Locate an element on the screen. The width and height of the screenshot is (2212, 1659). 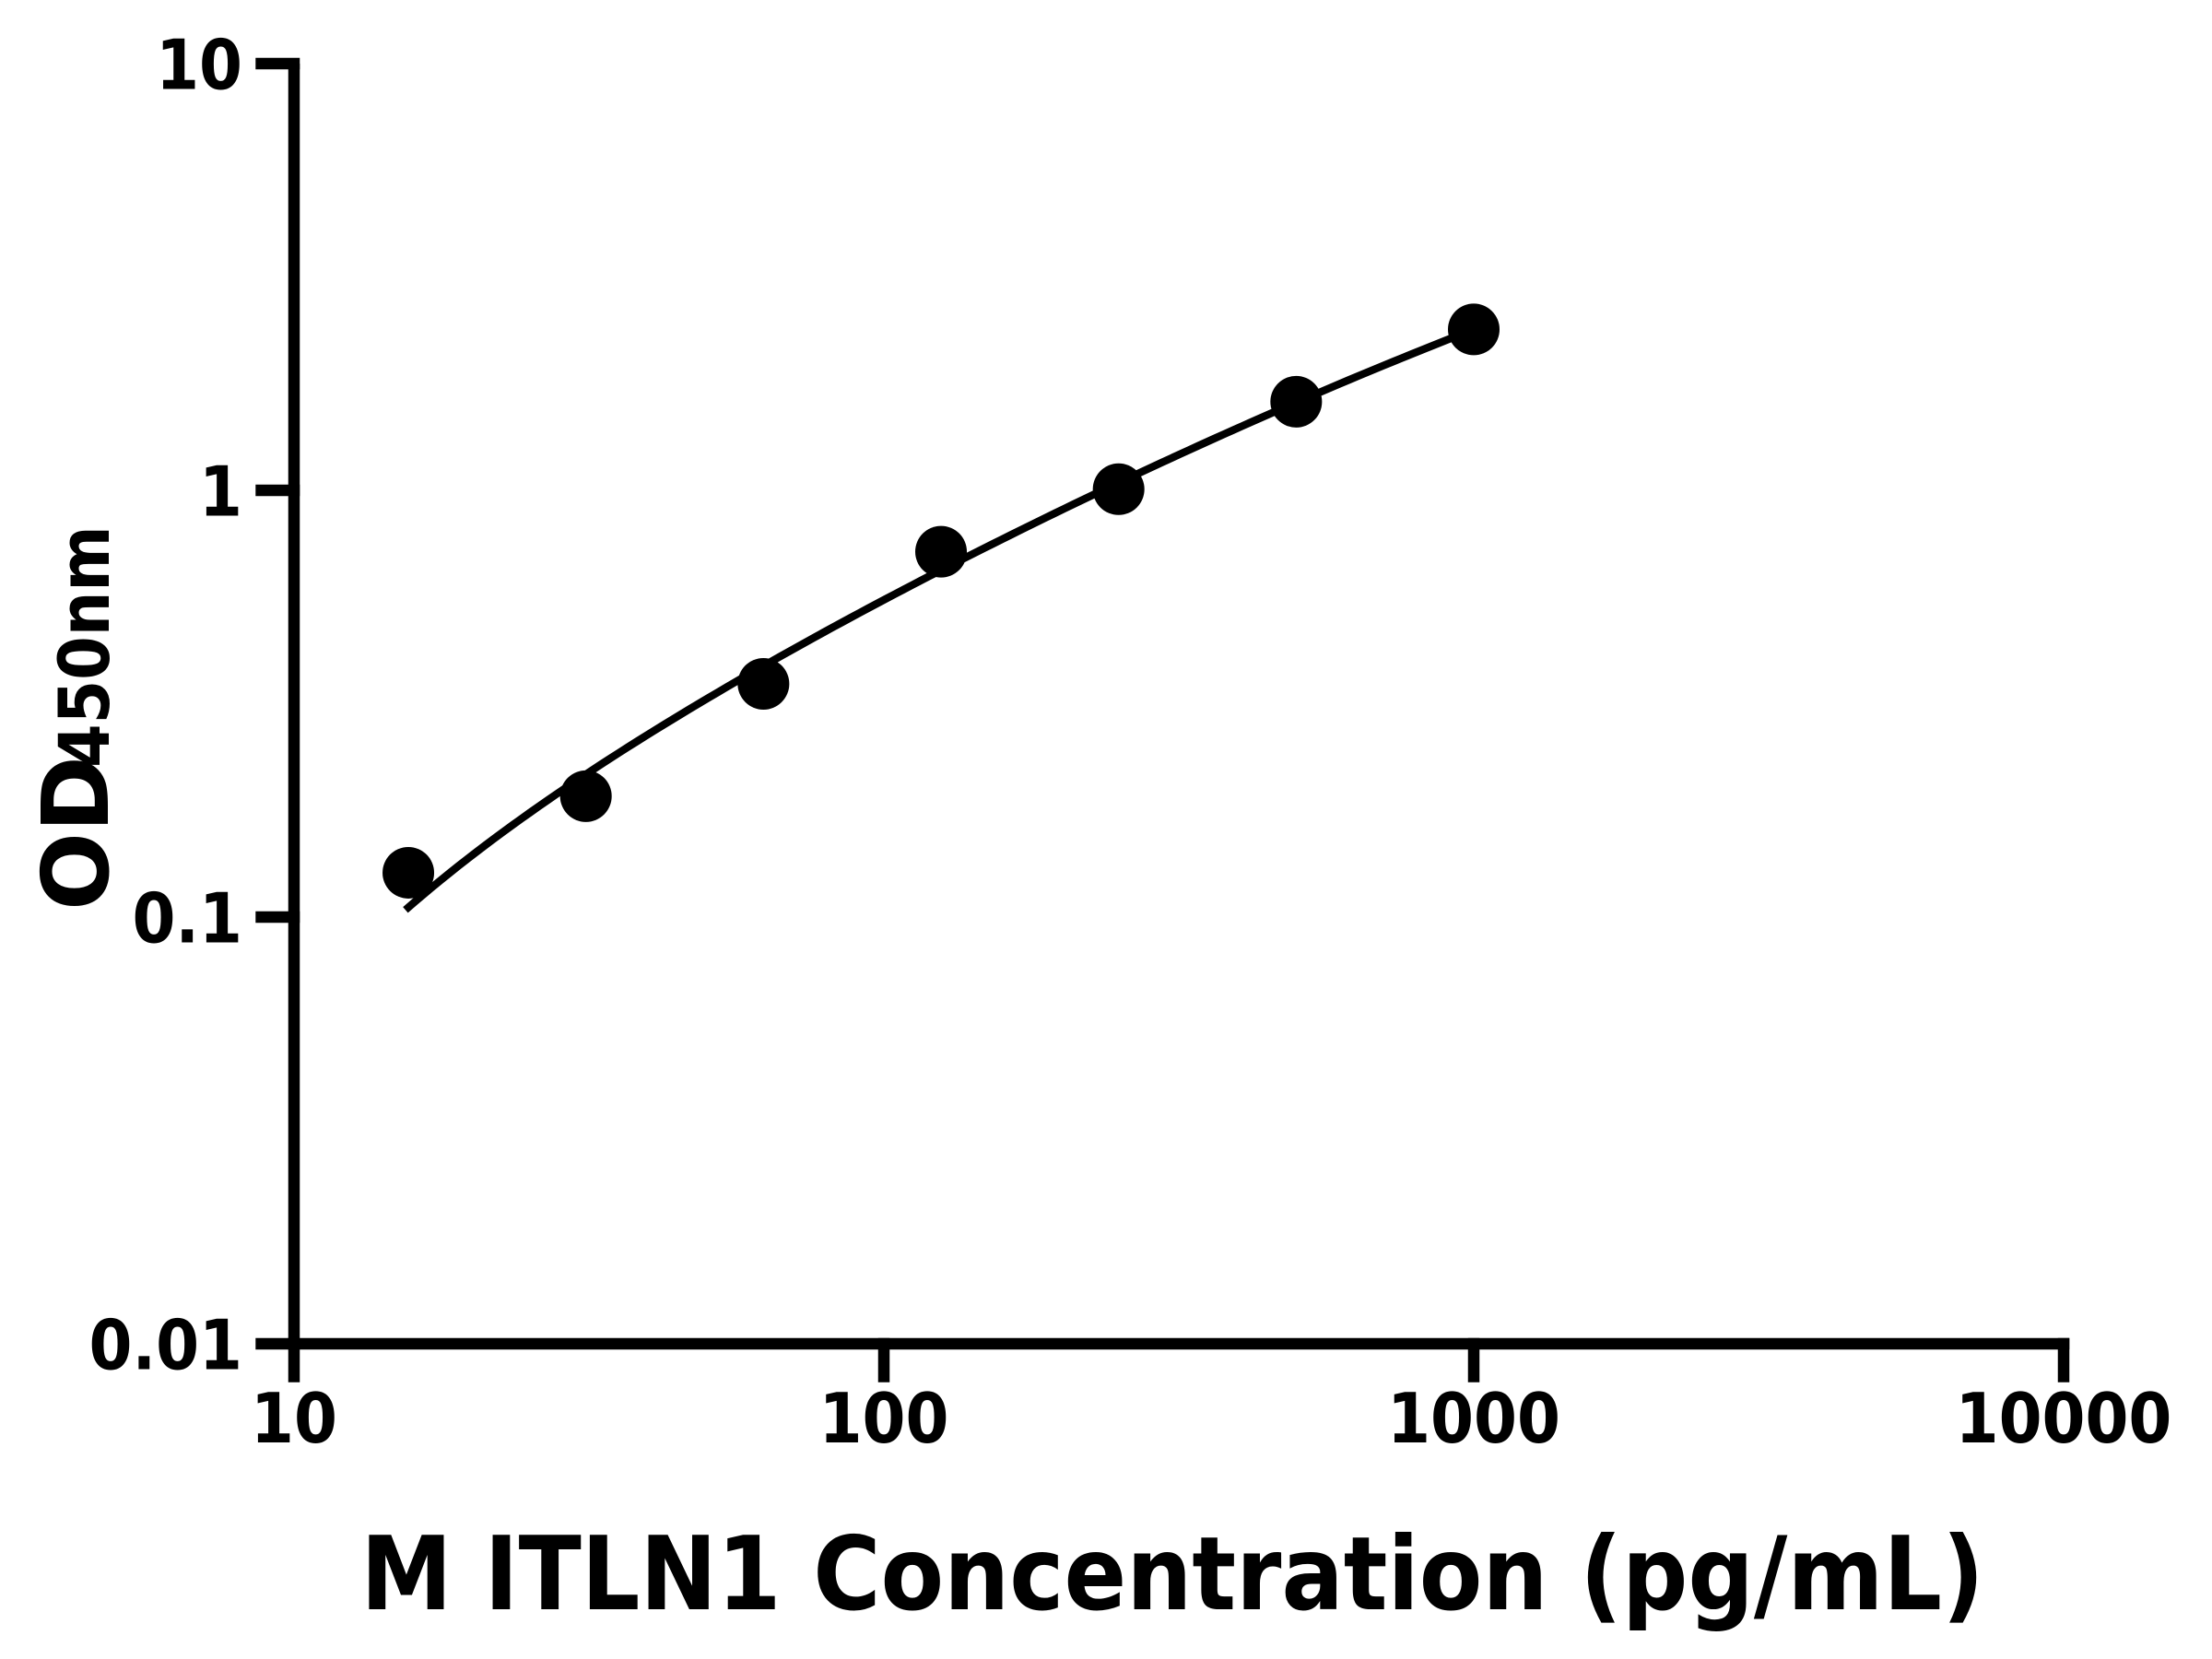
x-axis-title: M ITLN1 Concentration (pg/mL) is located at coordinates (1171, 1573).